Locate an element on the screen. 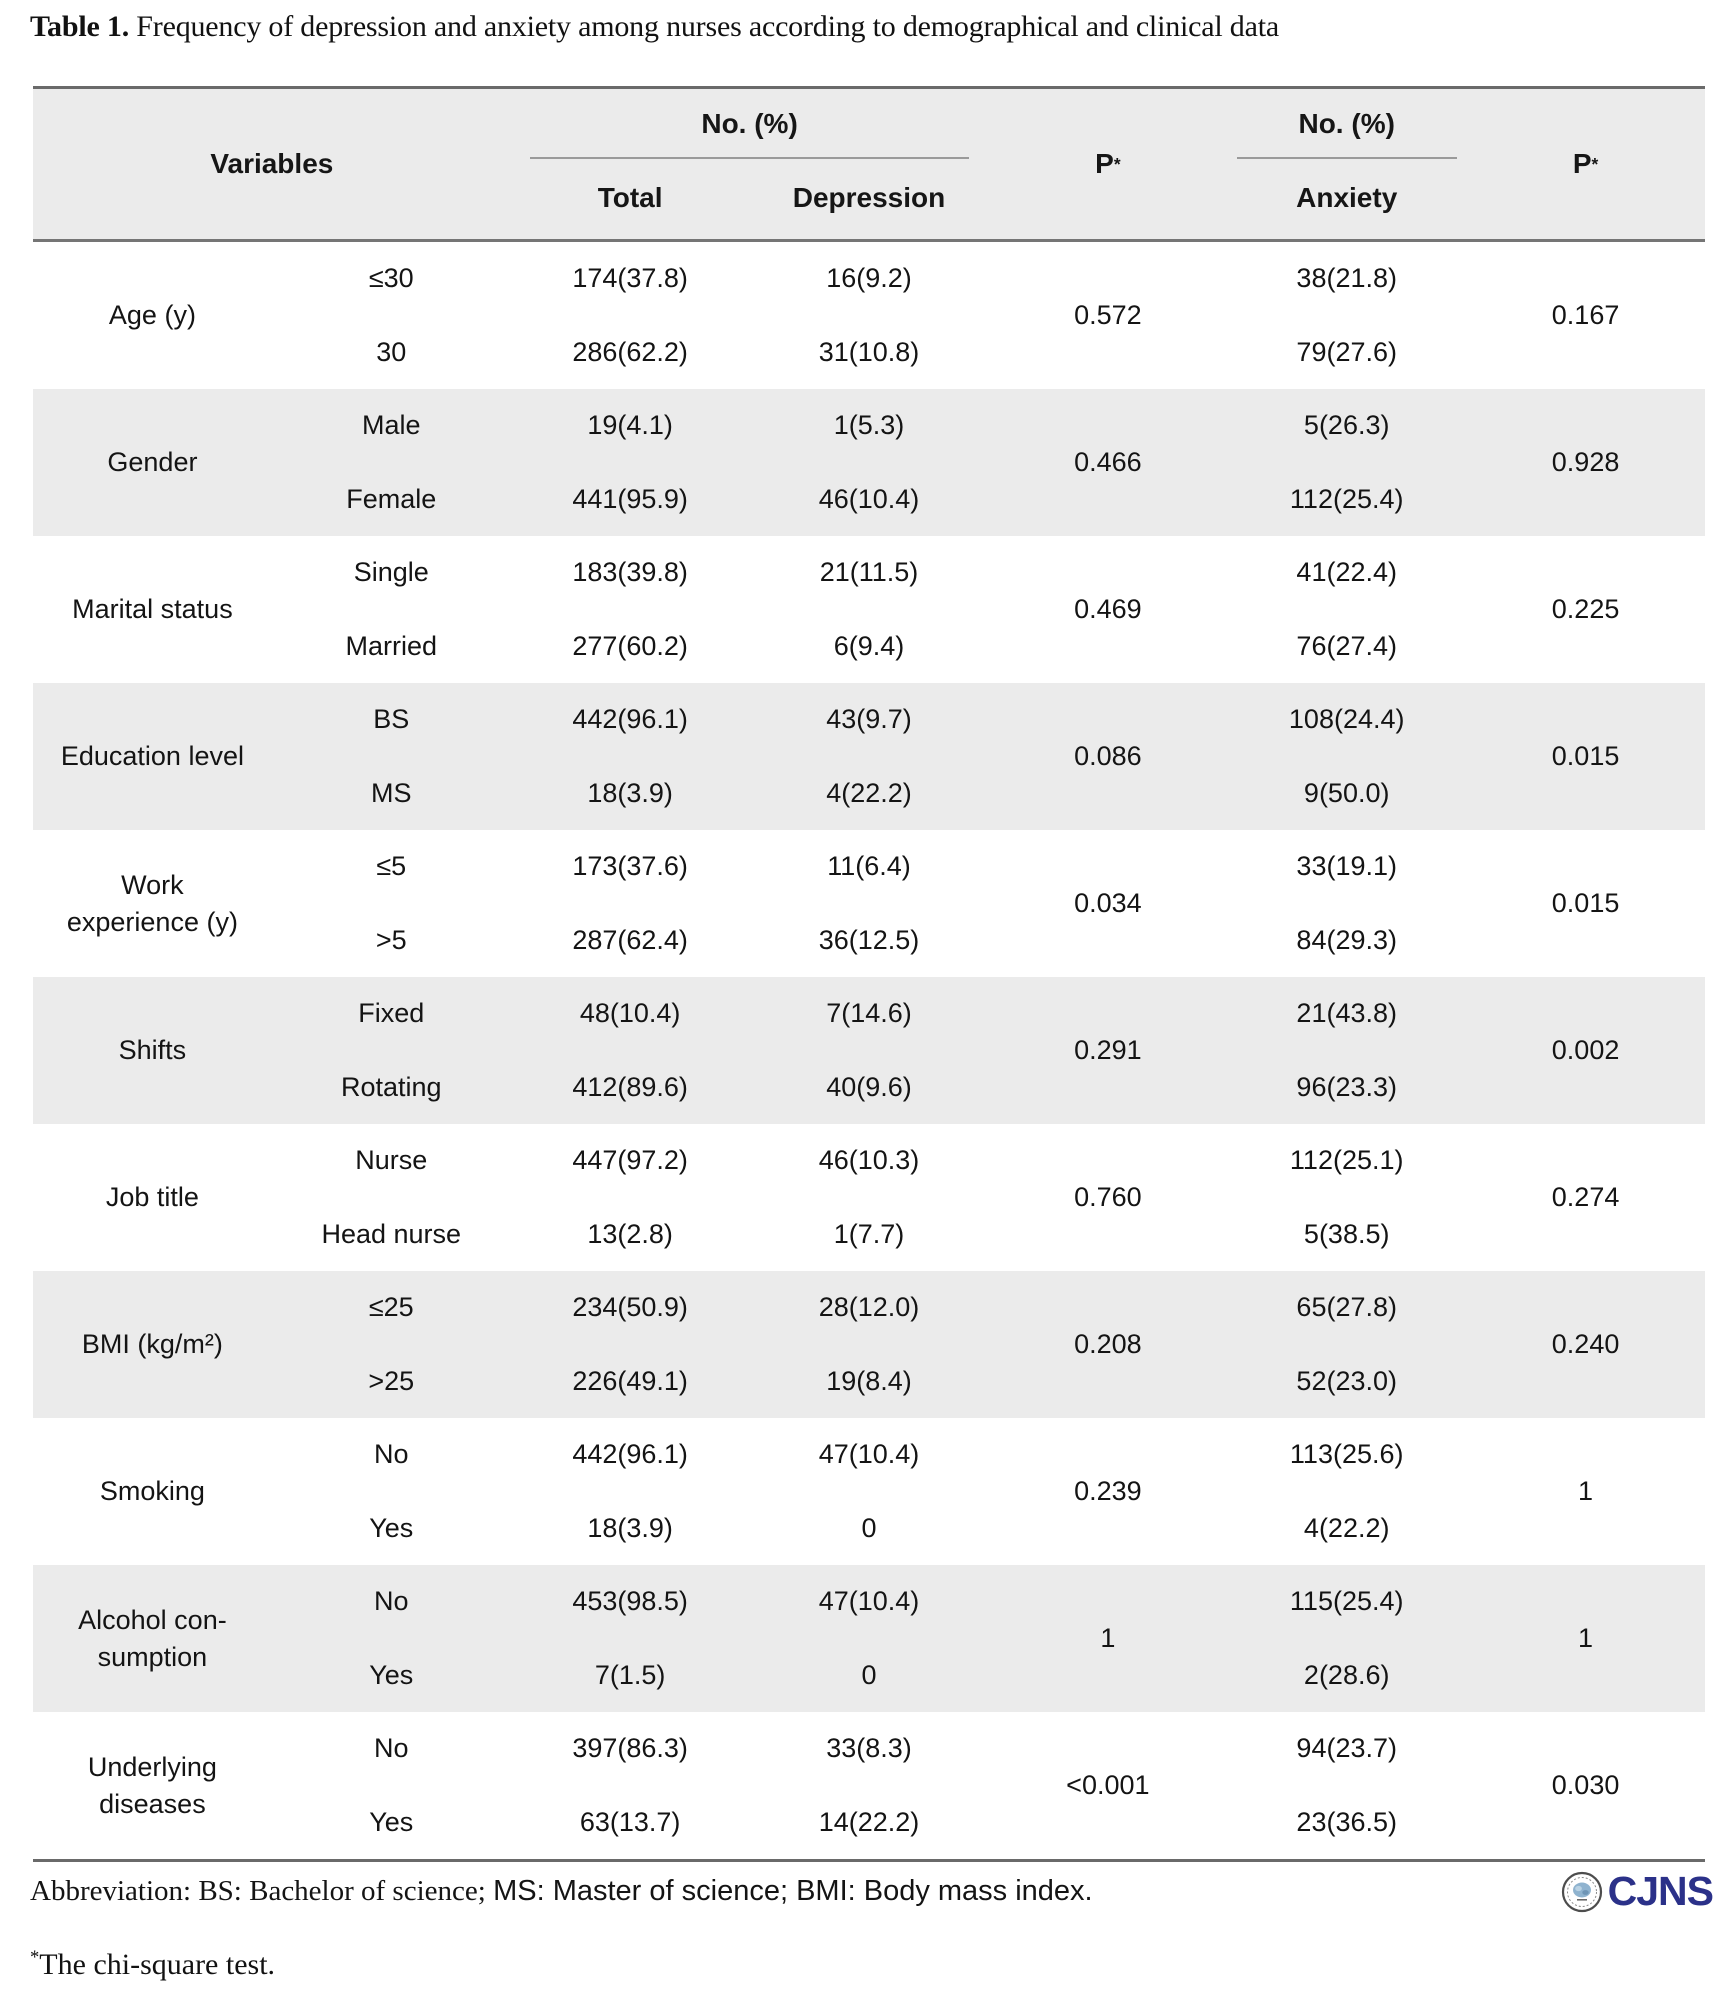 The image size is (1735, 2000). row-anxiety: 115(25.4) 2(28.6) is located at coordinates (1346, 1638).